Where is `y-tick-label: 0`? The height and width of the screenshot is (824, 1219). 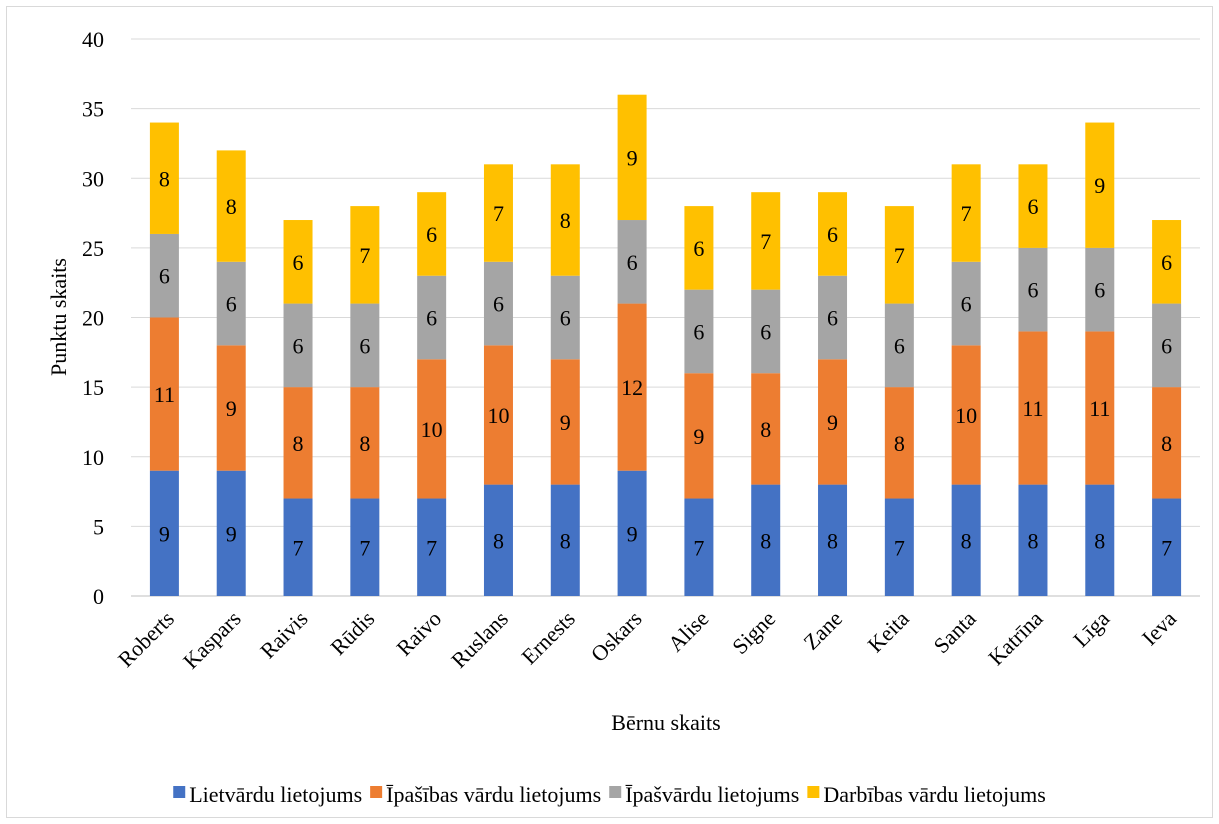
y-tick-label: 0 is located at coordinates (98, 596).